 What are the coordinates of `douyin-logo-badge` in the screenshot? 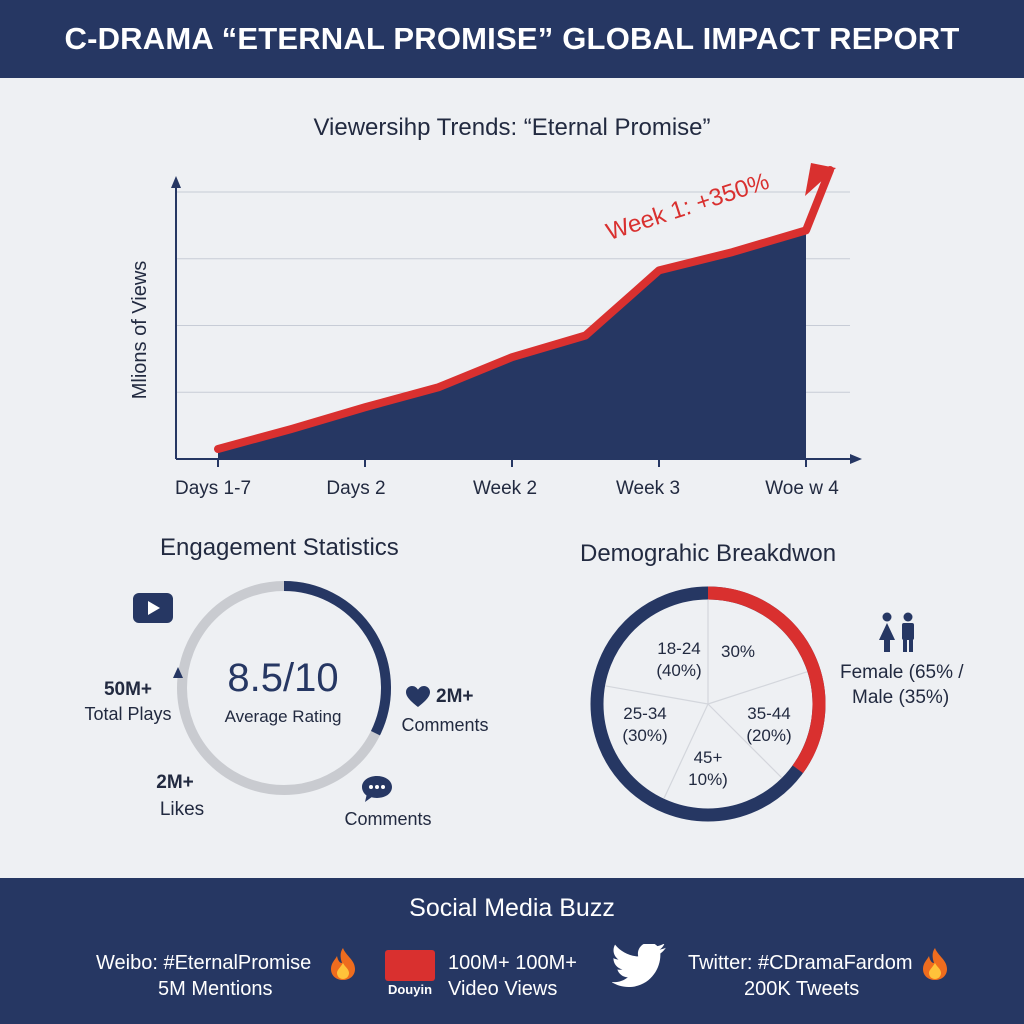 It's located at (410, 965).